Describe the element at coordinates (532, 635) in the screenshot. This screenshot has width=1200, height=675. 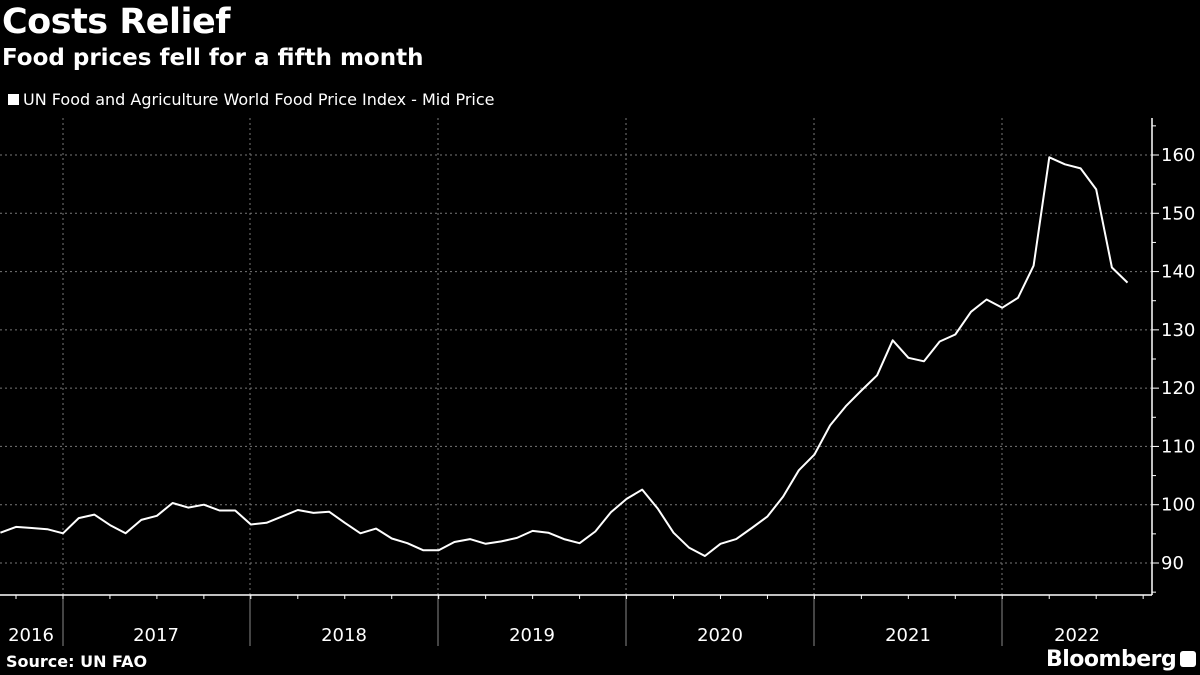
I see `x-tick-label: 2019` at that location.